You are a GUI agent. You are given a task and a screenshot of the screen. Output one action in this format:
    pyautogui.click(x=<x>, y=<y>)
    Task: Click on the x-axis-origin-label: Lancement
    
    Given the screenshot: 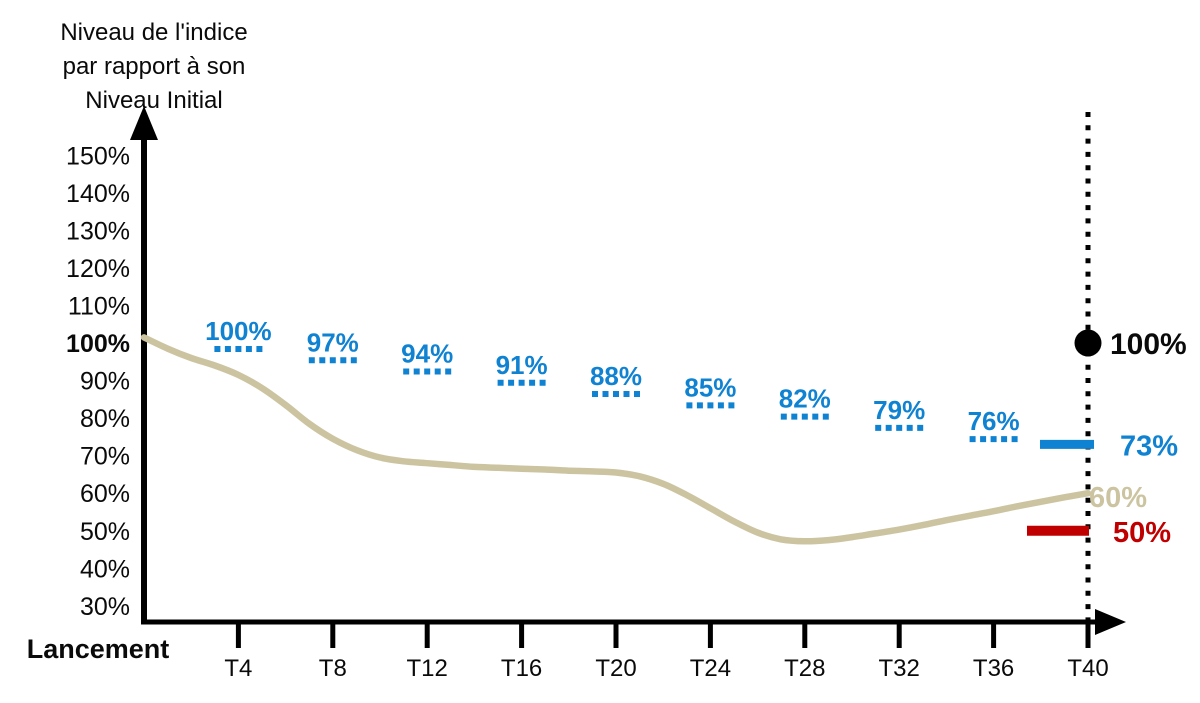 What is the action you would take?
    pyautogui.click(x=98, y=649)
    